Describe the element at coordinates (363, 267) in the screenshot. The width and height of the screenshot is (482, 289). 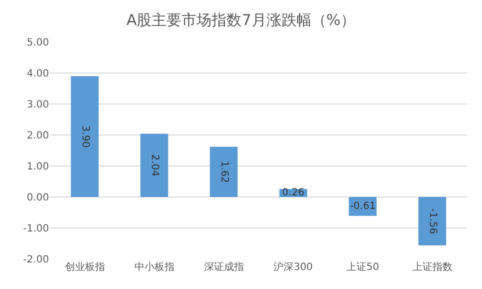
I see `x-tick-label: 上证50` at that location.